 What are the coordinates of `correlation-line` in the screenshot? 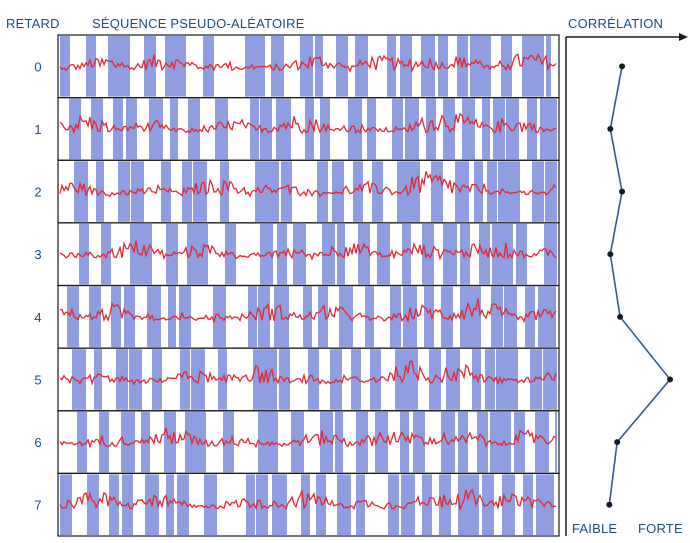 It's located at (640, 285).